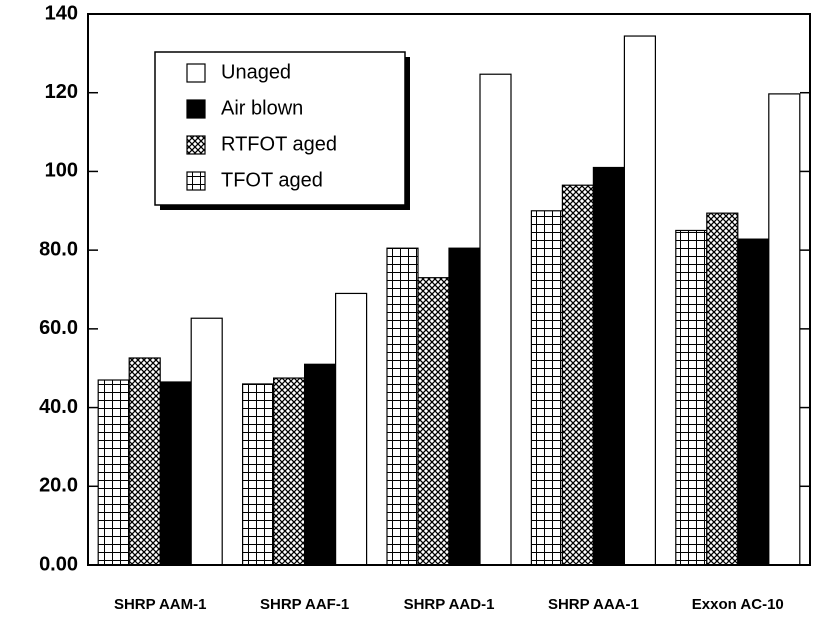 Image resolution: width=819 pixels, height=621 pixels. What do you see at coordinates (61, 171) in the screenshot?
I see `y-tick-label: 100` at bounding box center [61, 171].